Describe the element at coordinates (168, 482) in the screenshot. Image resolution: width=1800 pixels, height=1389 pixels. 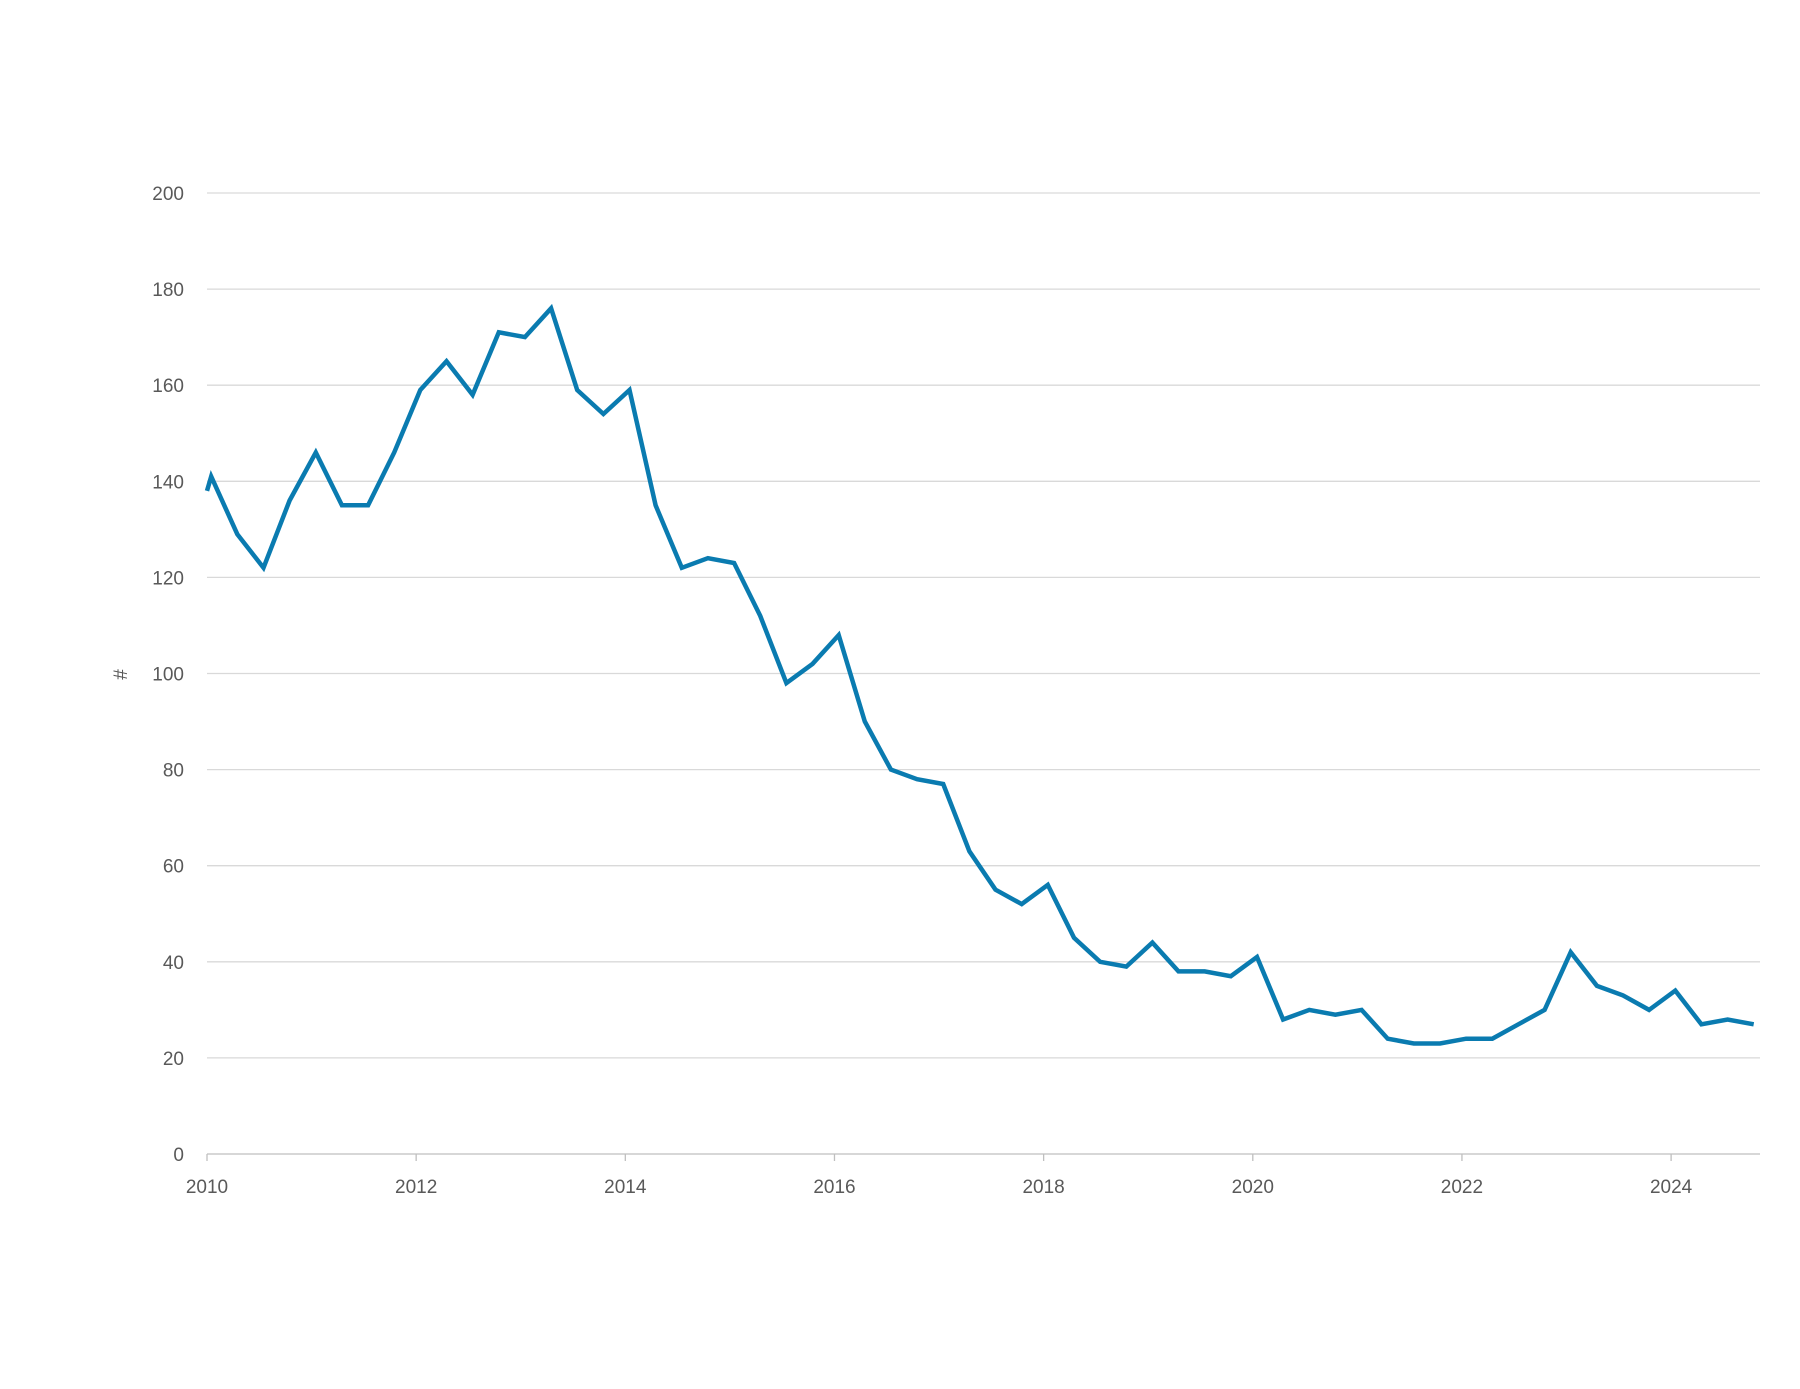
I see `y-tick-label: 140` at that location.